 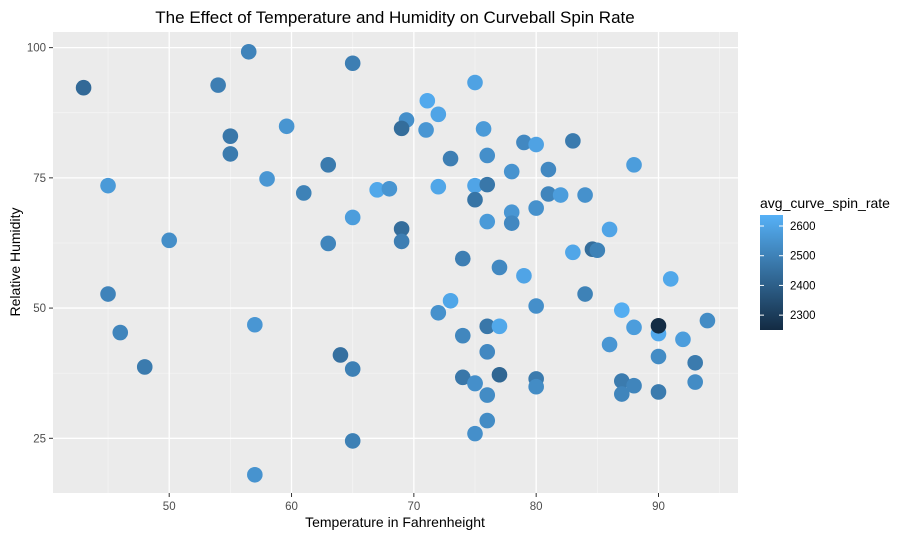 I want to click on y-axis: 25 50 75 100, so click(x=40, y=244).